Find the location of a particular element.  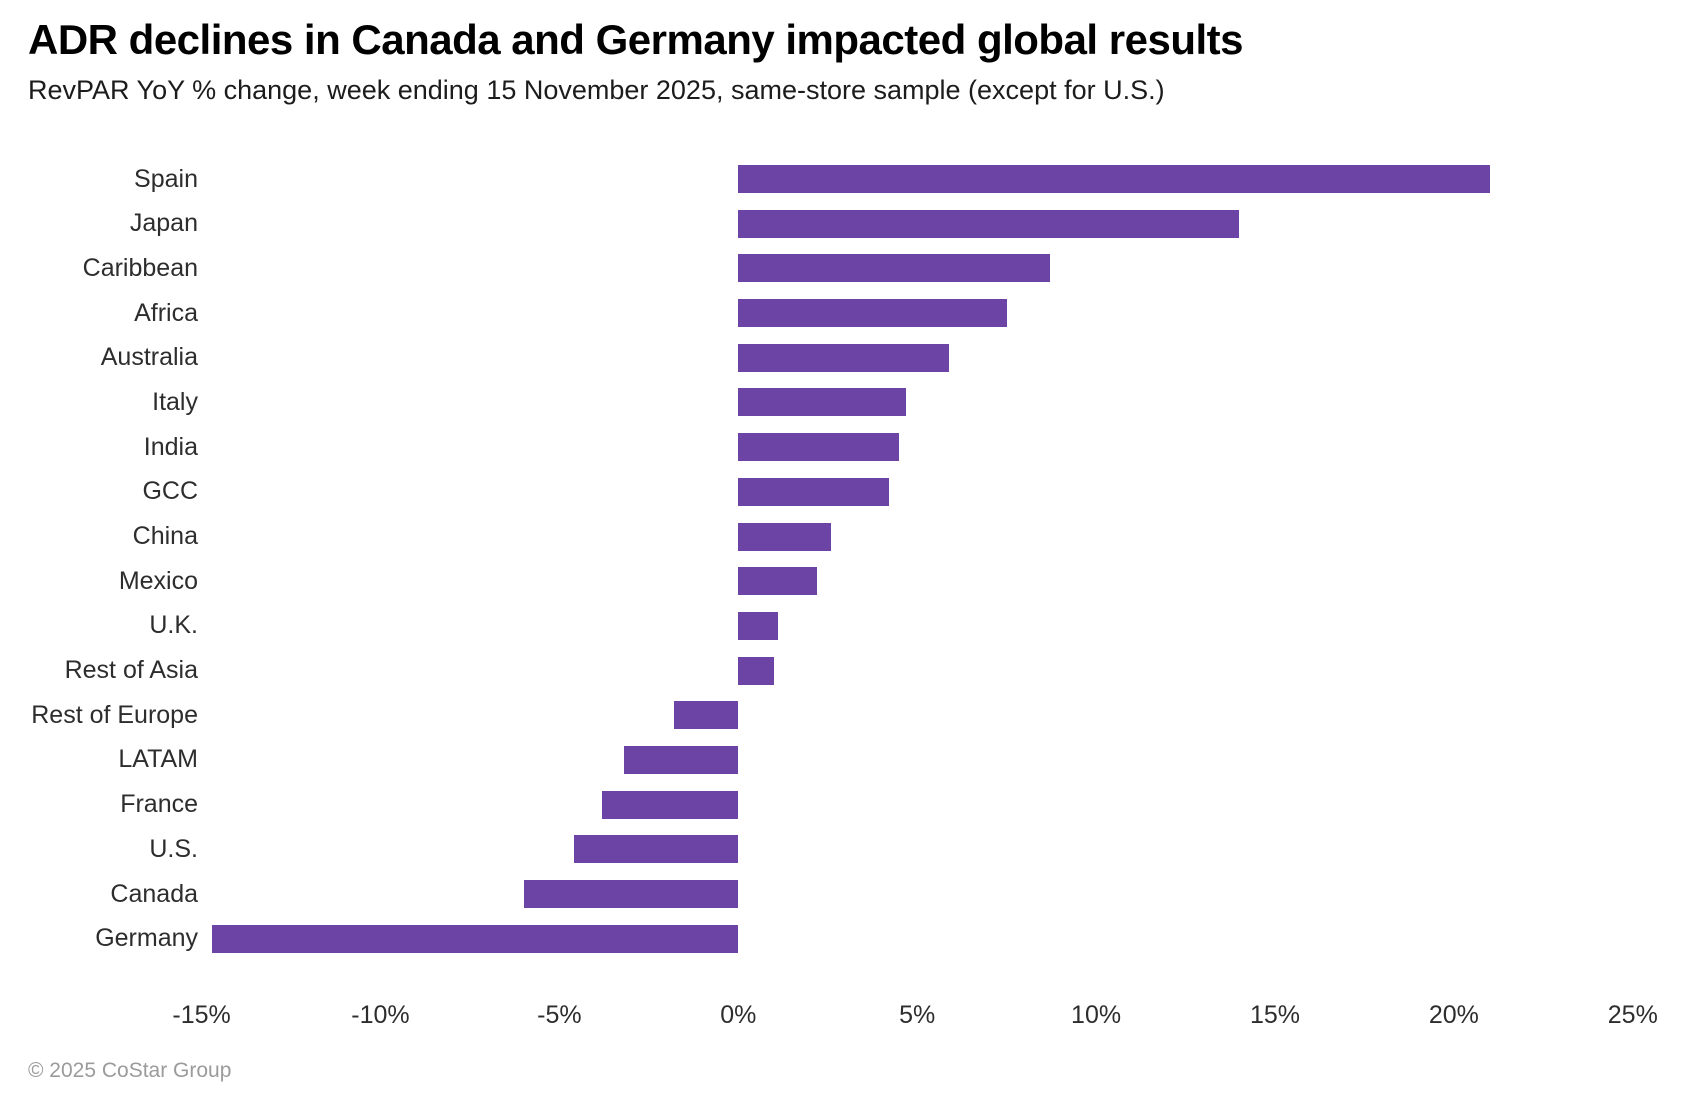

category-label: Rest of Asia is located at coordinates (131, 670).